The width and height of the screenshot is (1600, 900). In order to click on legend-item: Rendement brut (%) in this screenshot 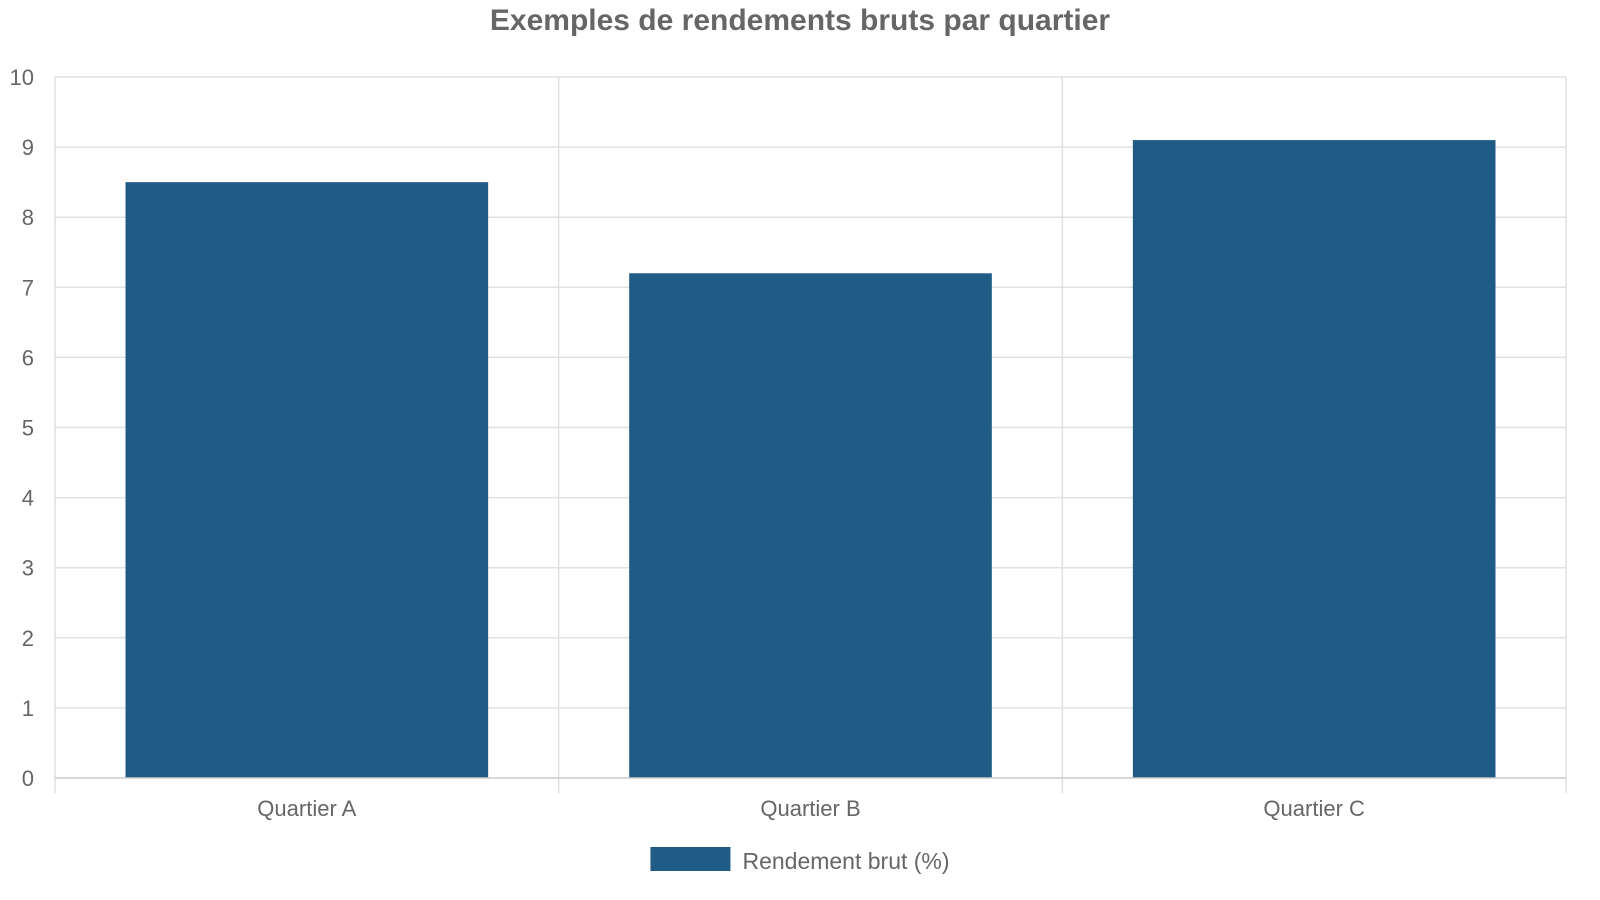, I will do `click(800, 860)`.